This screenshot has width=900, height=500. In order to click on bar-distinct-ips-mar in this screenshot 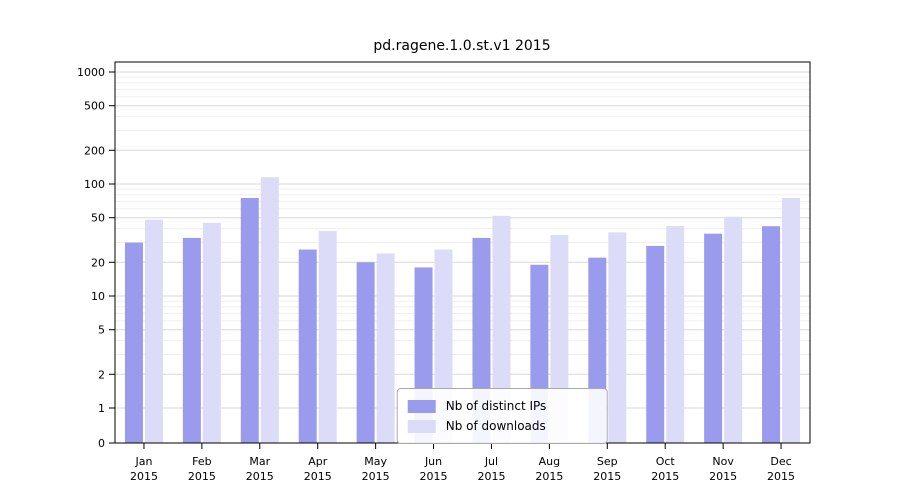, I will do `click(249, 320)`.